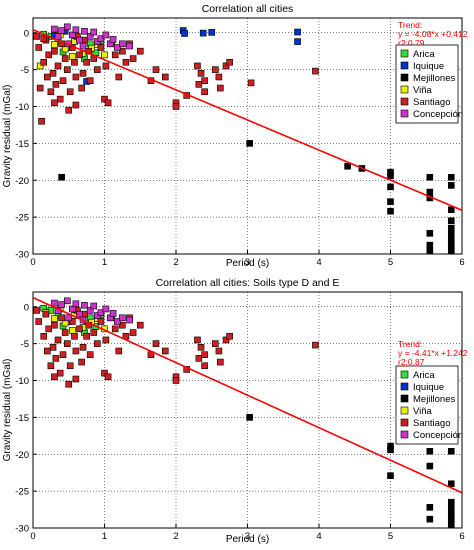  Describe the element at coordinates (318, 262) in the screenshot. I see `x-tick-label: 4` at that location.